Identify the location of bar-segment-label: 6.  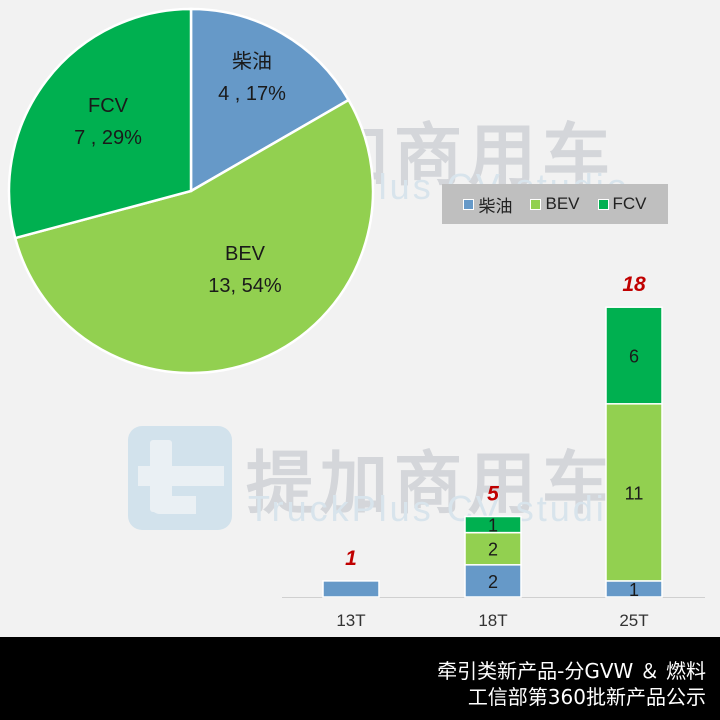
(634, 357).